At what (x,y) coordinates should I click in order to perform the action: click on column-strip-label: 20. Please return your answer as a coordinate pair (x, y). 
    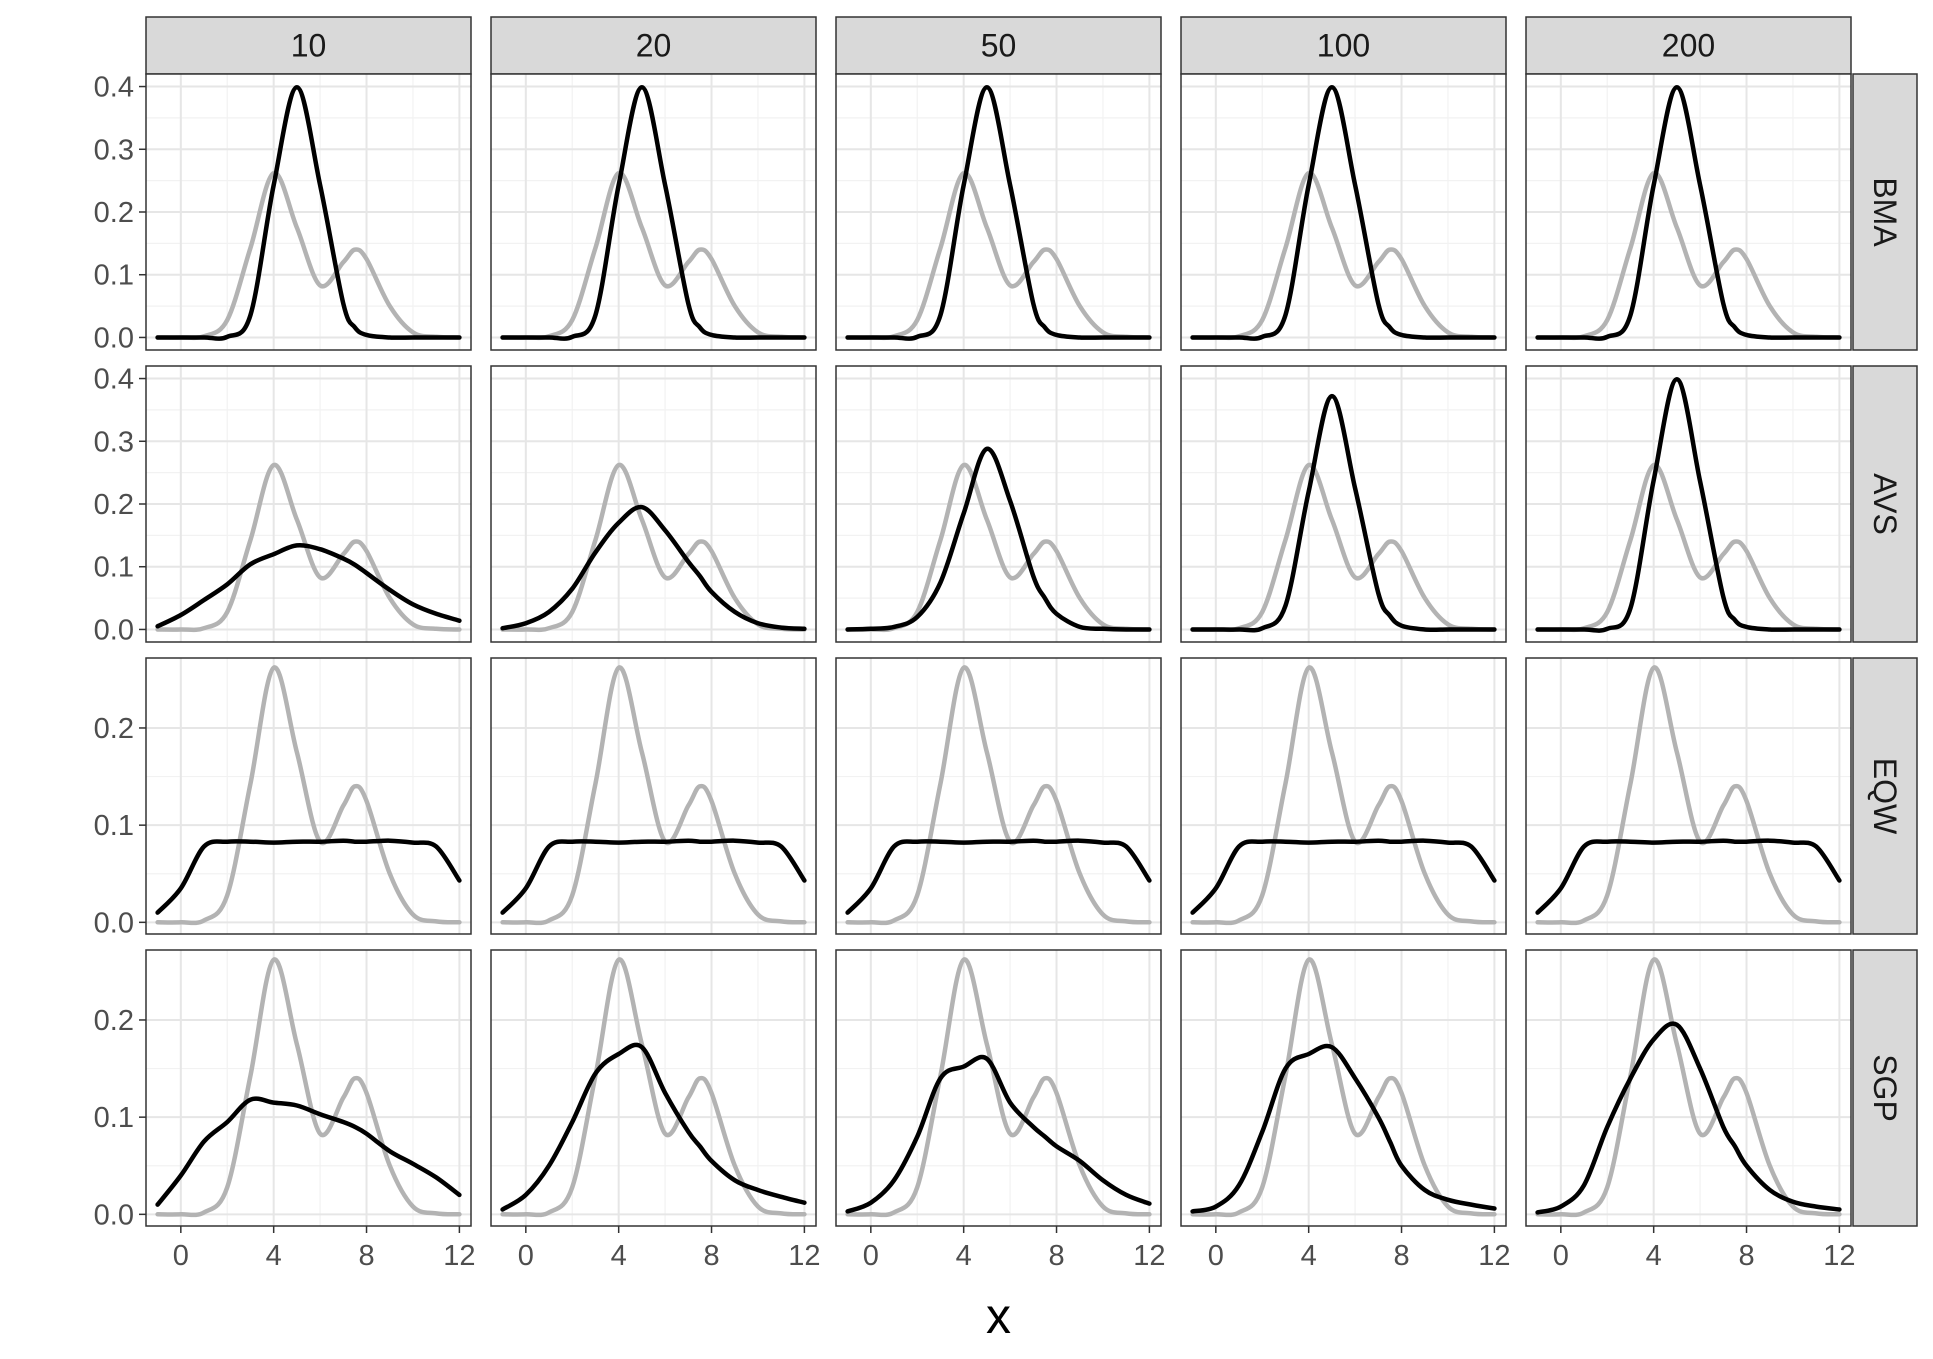
    Looking at the image, I should click on (654, 46).